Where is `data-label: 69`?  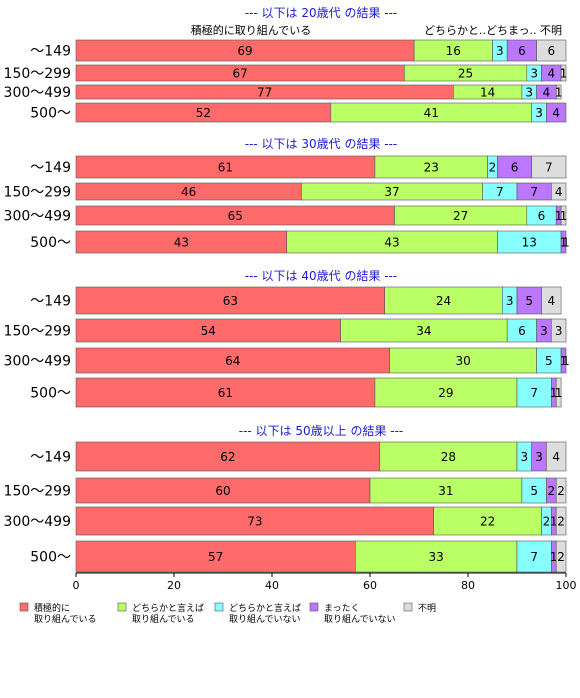 data-label: 69 is located at coordinates (244, 51).